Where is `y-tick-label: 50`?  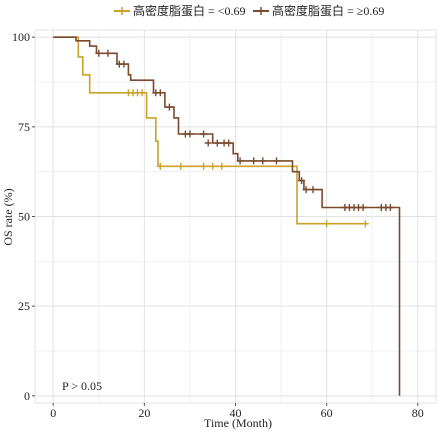 y-tick-label: 50 is located at coordinates (24, 217).